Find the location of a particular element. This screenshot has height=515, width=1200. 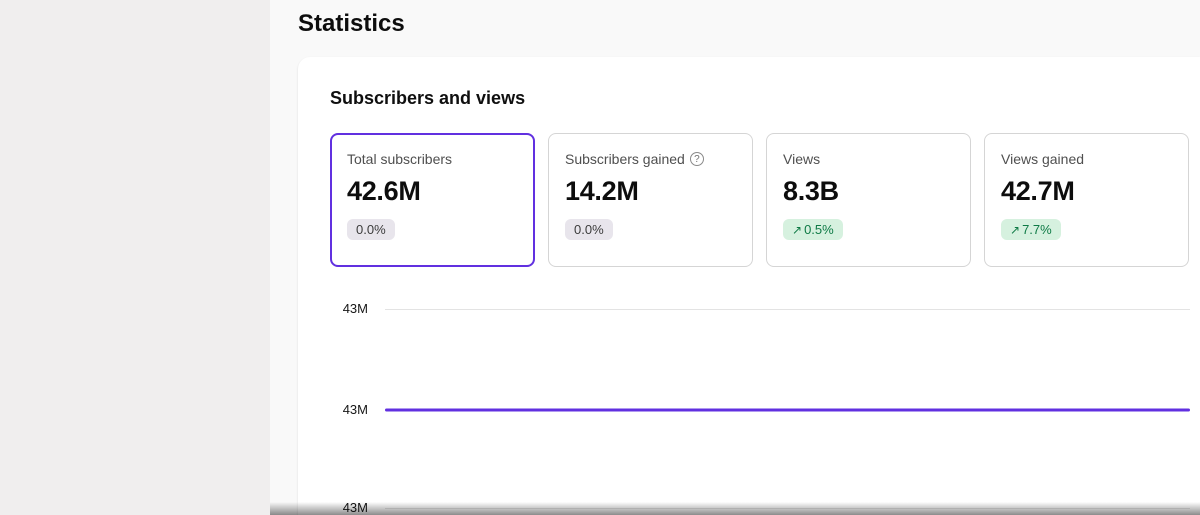

metric-label: Views gained is located at coordinates (1043, 159).